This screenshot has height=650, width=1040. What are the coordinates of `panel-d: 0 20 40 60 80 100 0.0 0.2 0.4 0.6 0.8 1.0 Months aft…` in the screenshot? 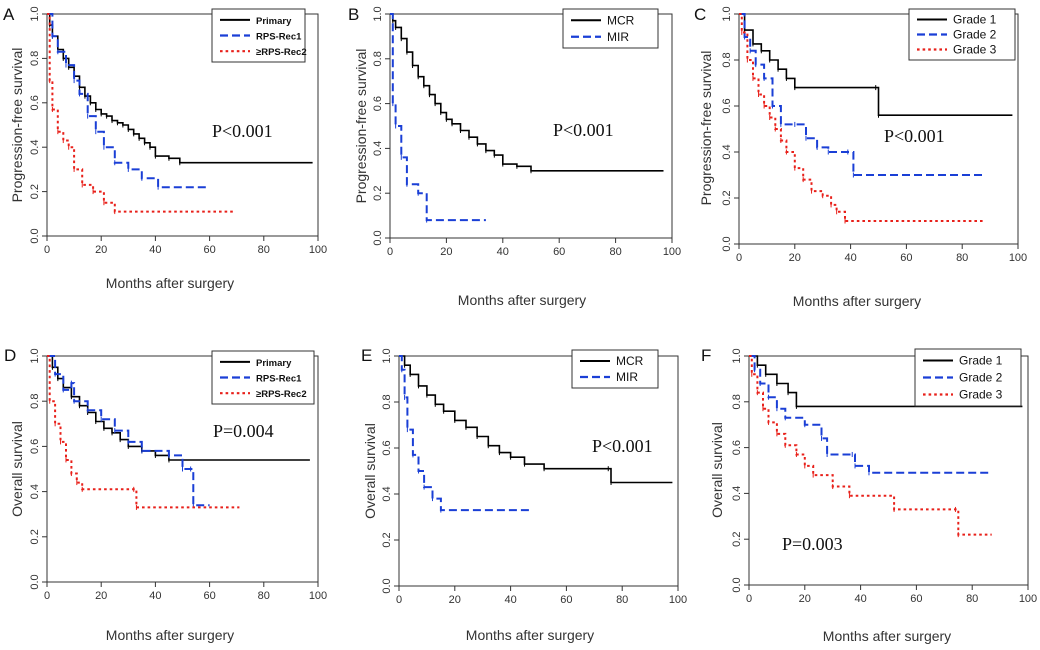 It's located at (165, 494).